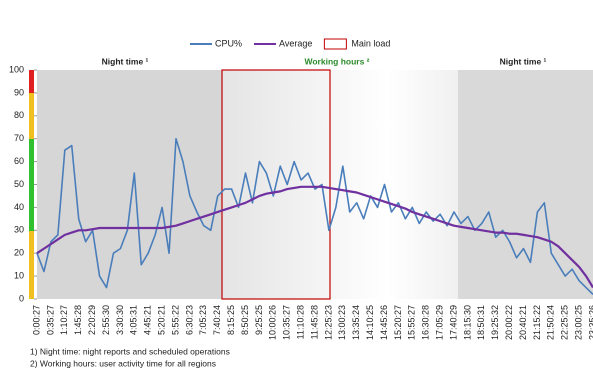  What do you see at coordinates (21, 298) in the screenshot?
I see `y-tick-label: 0` at bounding box center [21, 298].